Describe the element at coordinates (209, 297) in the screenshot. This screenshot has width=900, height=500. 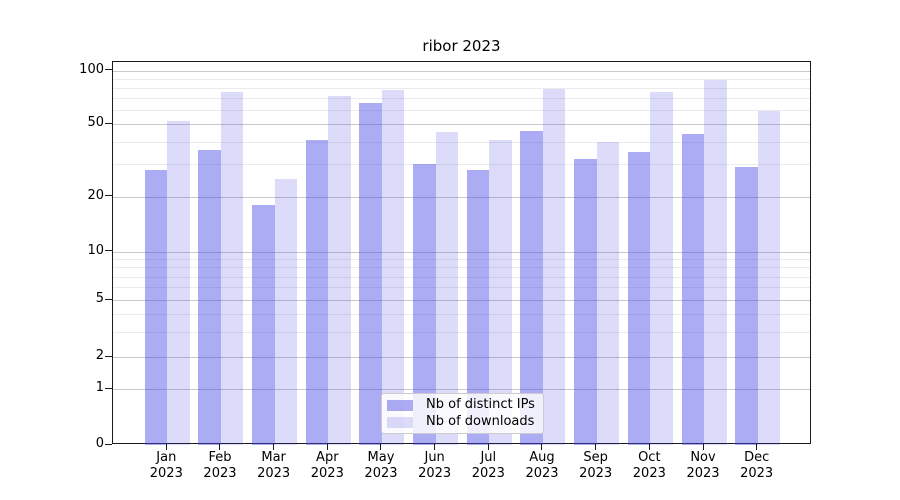
I see `bar-distinct-ips-feb` at that location.